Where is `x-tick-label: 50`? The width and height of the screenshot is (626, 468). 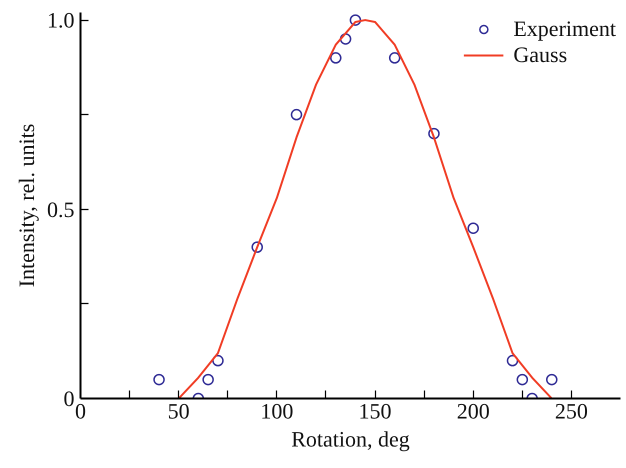 x-tick-label: 50 is located at coordinates (179, 411).